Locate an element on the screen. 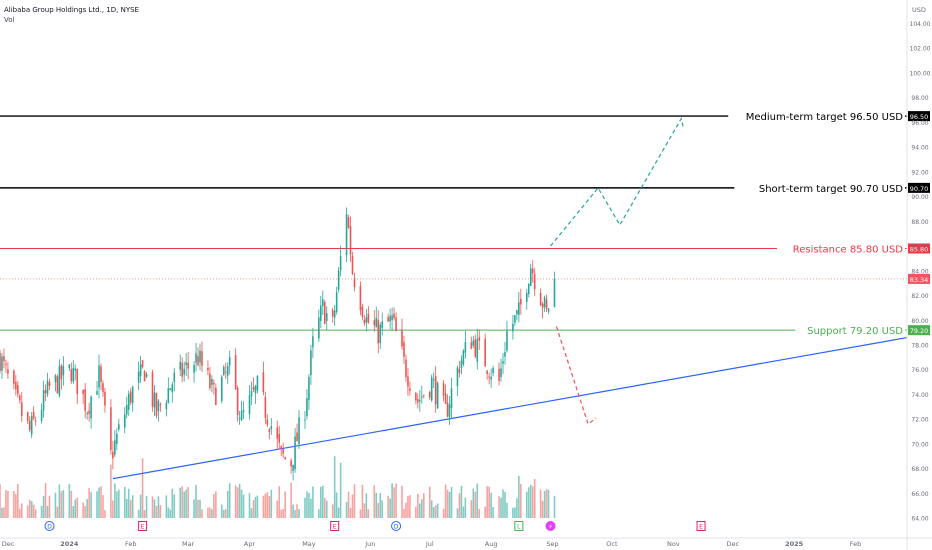 The width and height of the screenshot is (932, 550). event-letter: D is located at coordinates (49, 527).